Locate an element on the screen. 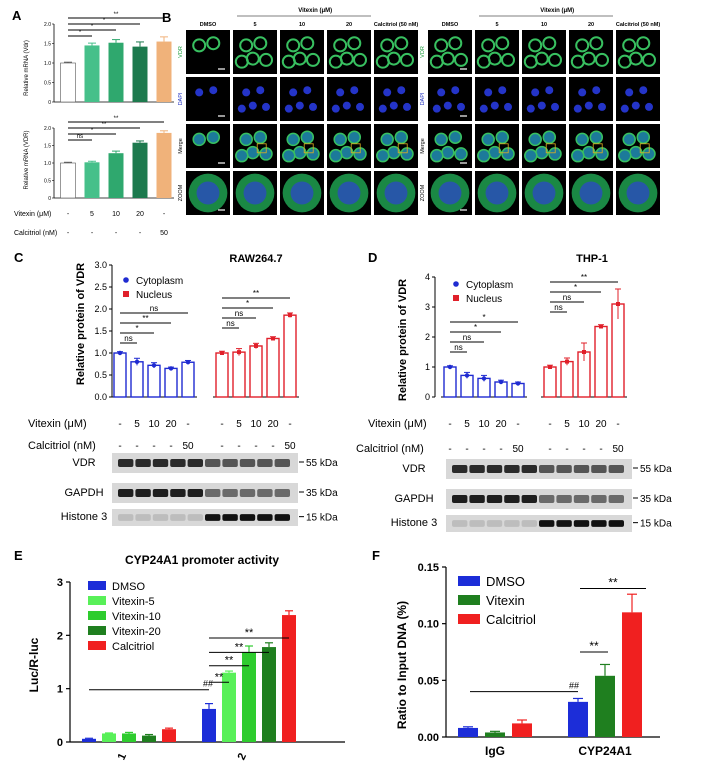 The height and width of the screenshot is (768, 704). panel-f-legend-swatch is located at coordinates (469, 619).